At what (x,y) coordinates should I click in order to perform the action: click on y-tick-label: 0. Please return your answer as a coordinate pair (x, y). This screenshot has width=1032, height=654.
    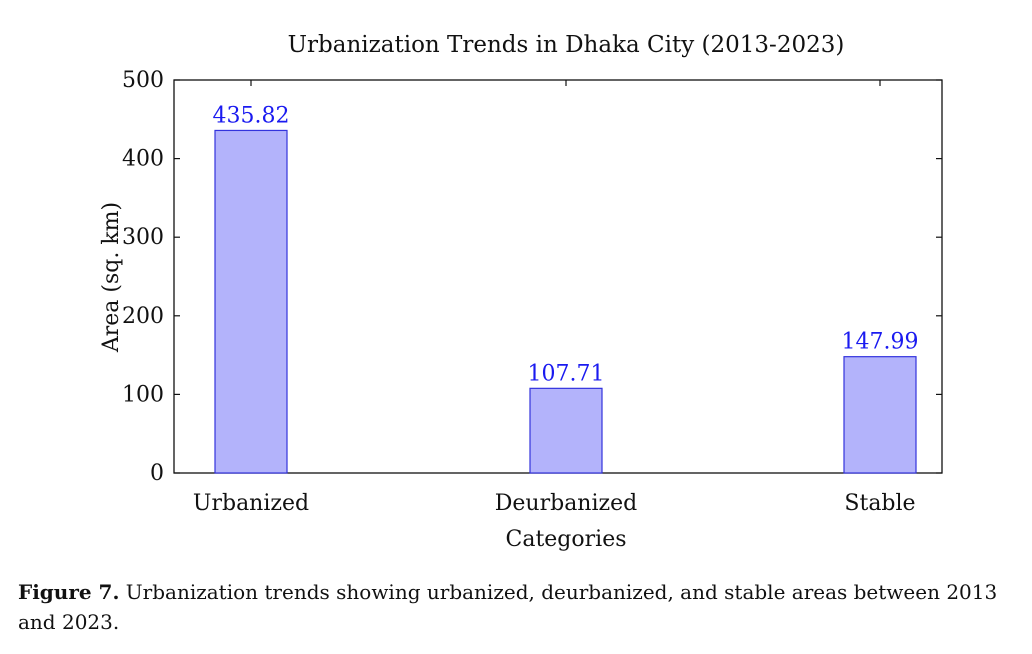
    Looking at the image, I should click on (157, 473).